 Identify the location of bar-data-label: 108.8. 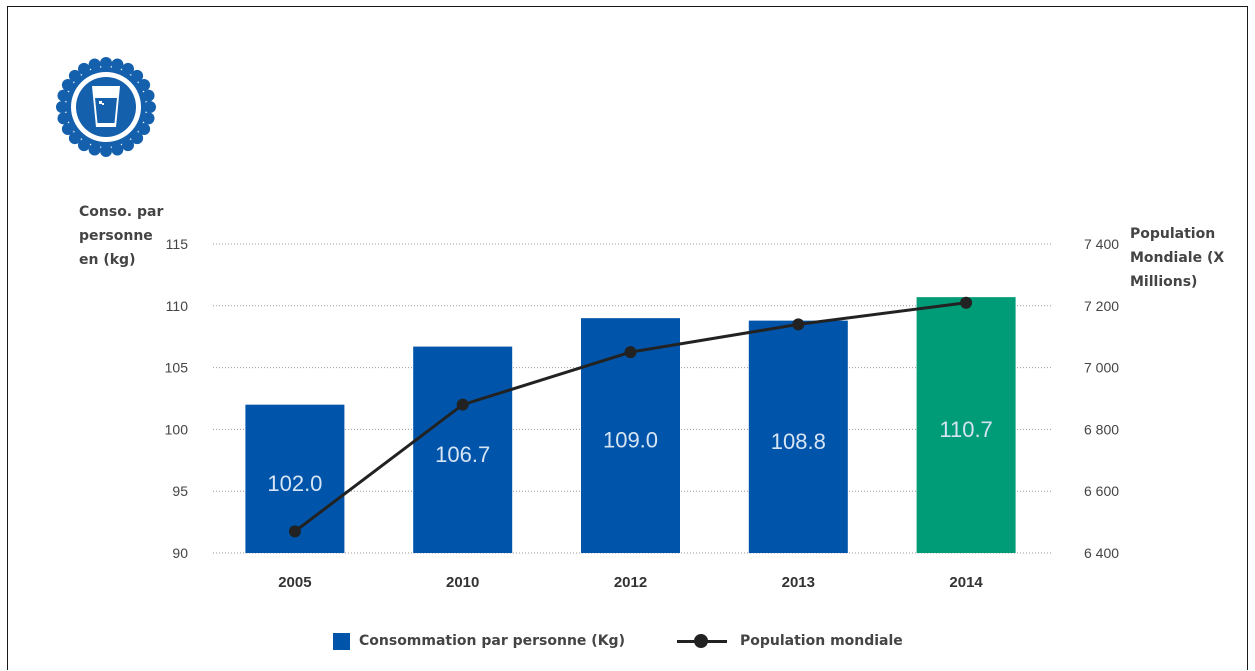
(798, 441).